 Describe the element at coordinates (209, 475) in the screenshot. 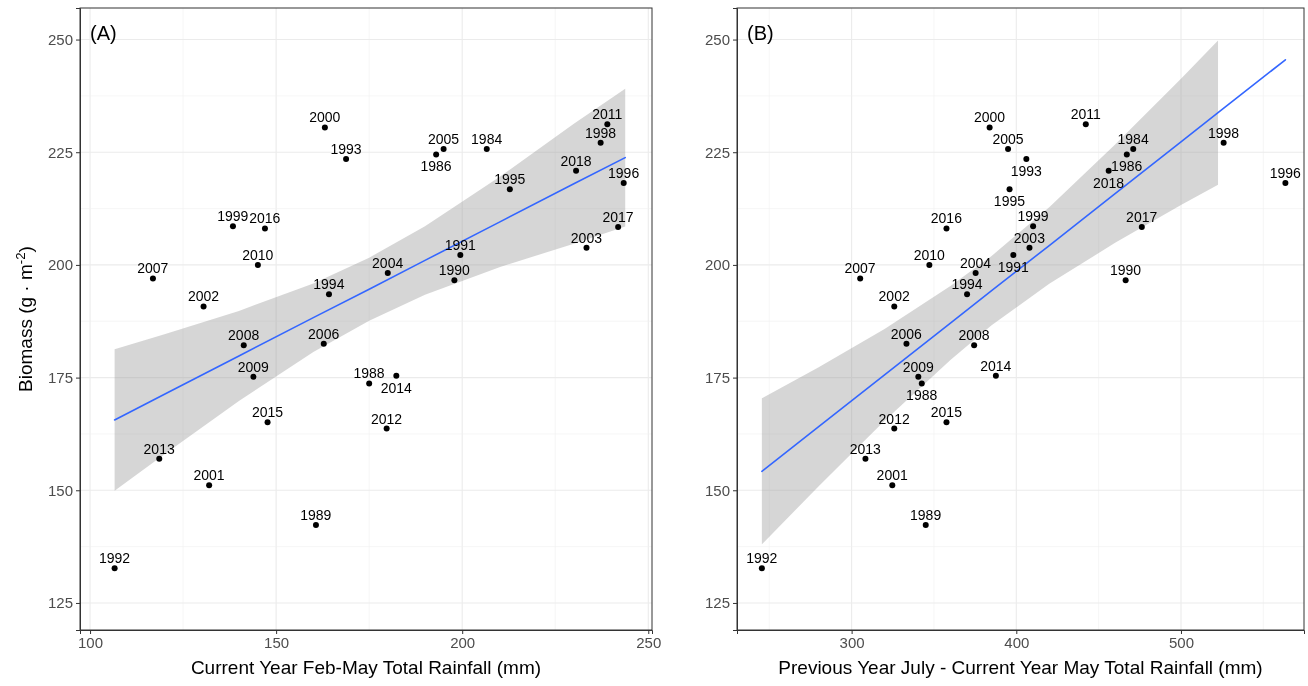

I see `annotation: 2001` at that location.